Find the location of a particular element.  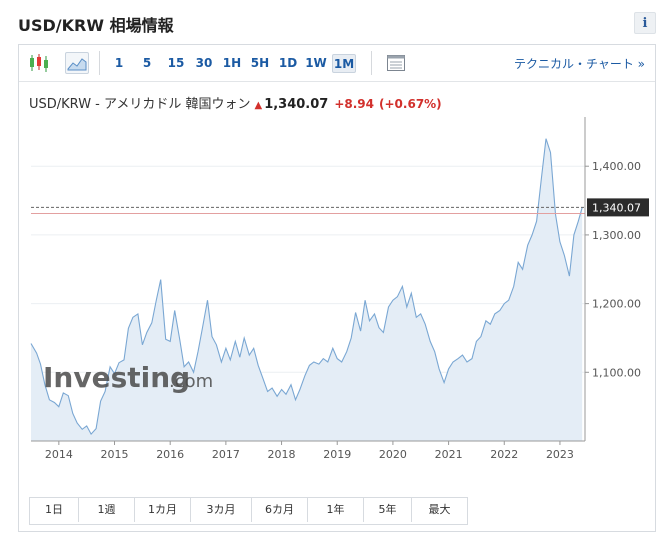

interval-button-1w: 1W is located at coordinates (316, 63).